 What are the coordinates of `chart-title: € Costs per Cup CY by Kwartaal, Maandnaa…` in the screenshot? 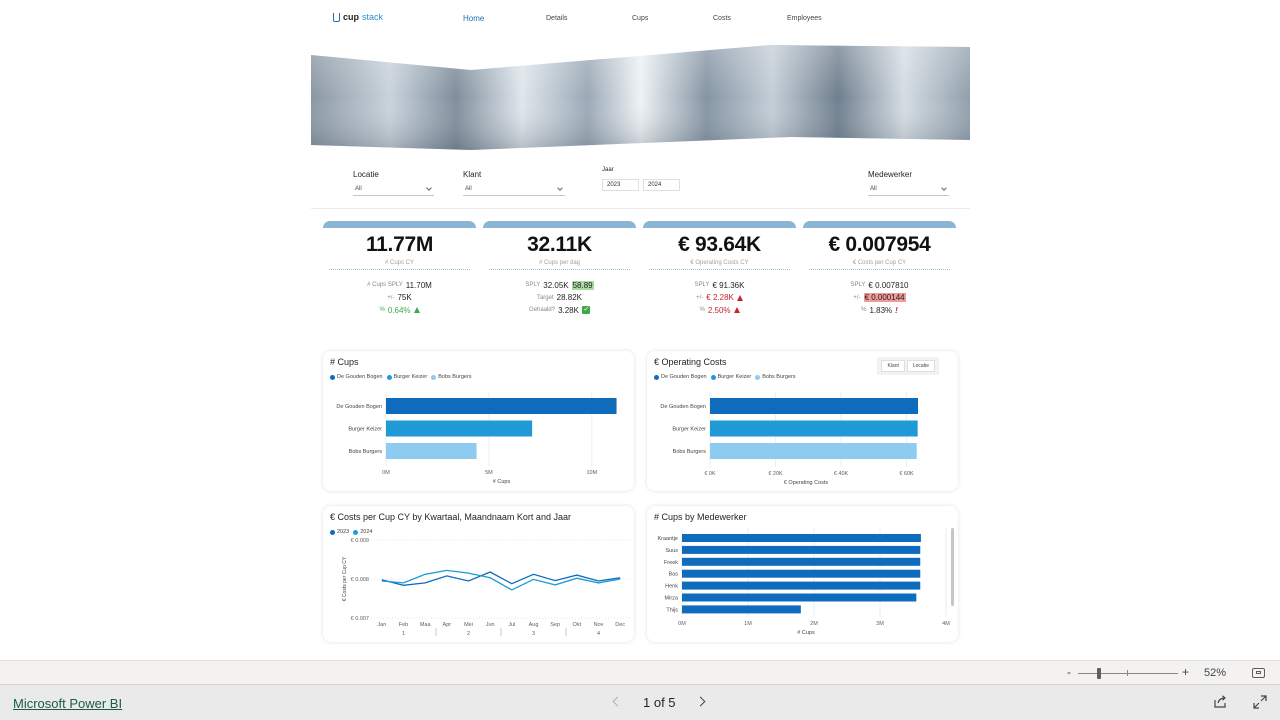 It's located at (450, 517).